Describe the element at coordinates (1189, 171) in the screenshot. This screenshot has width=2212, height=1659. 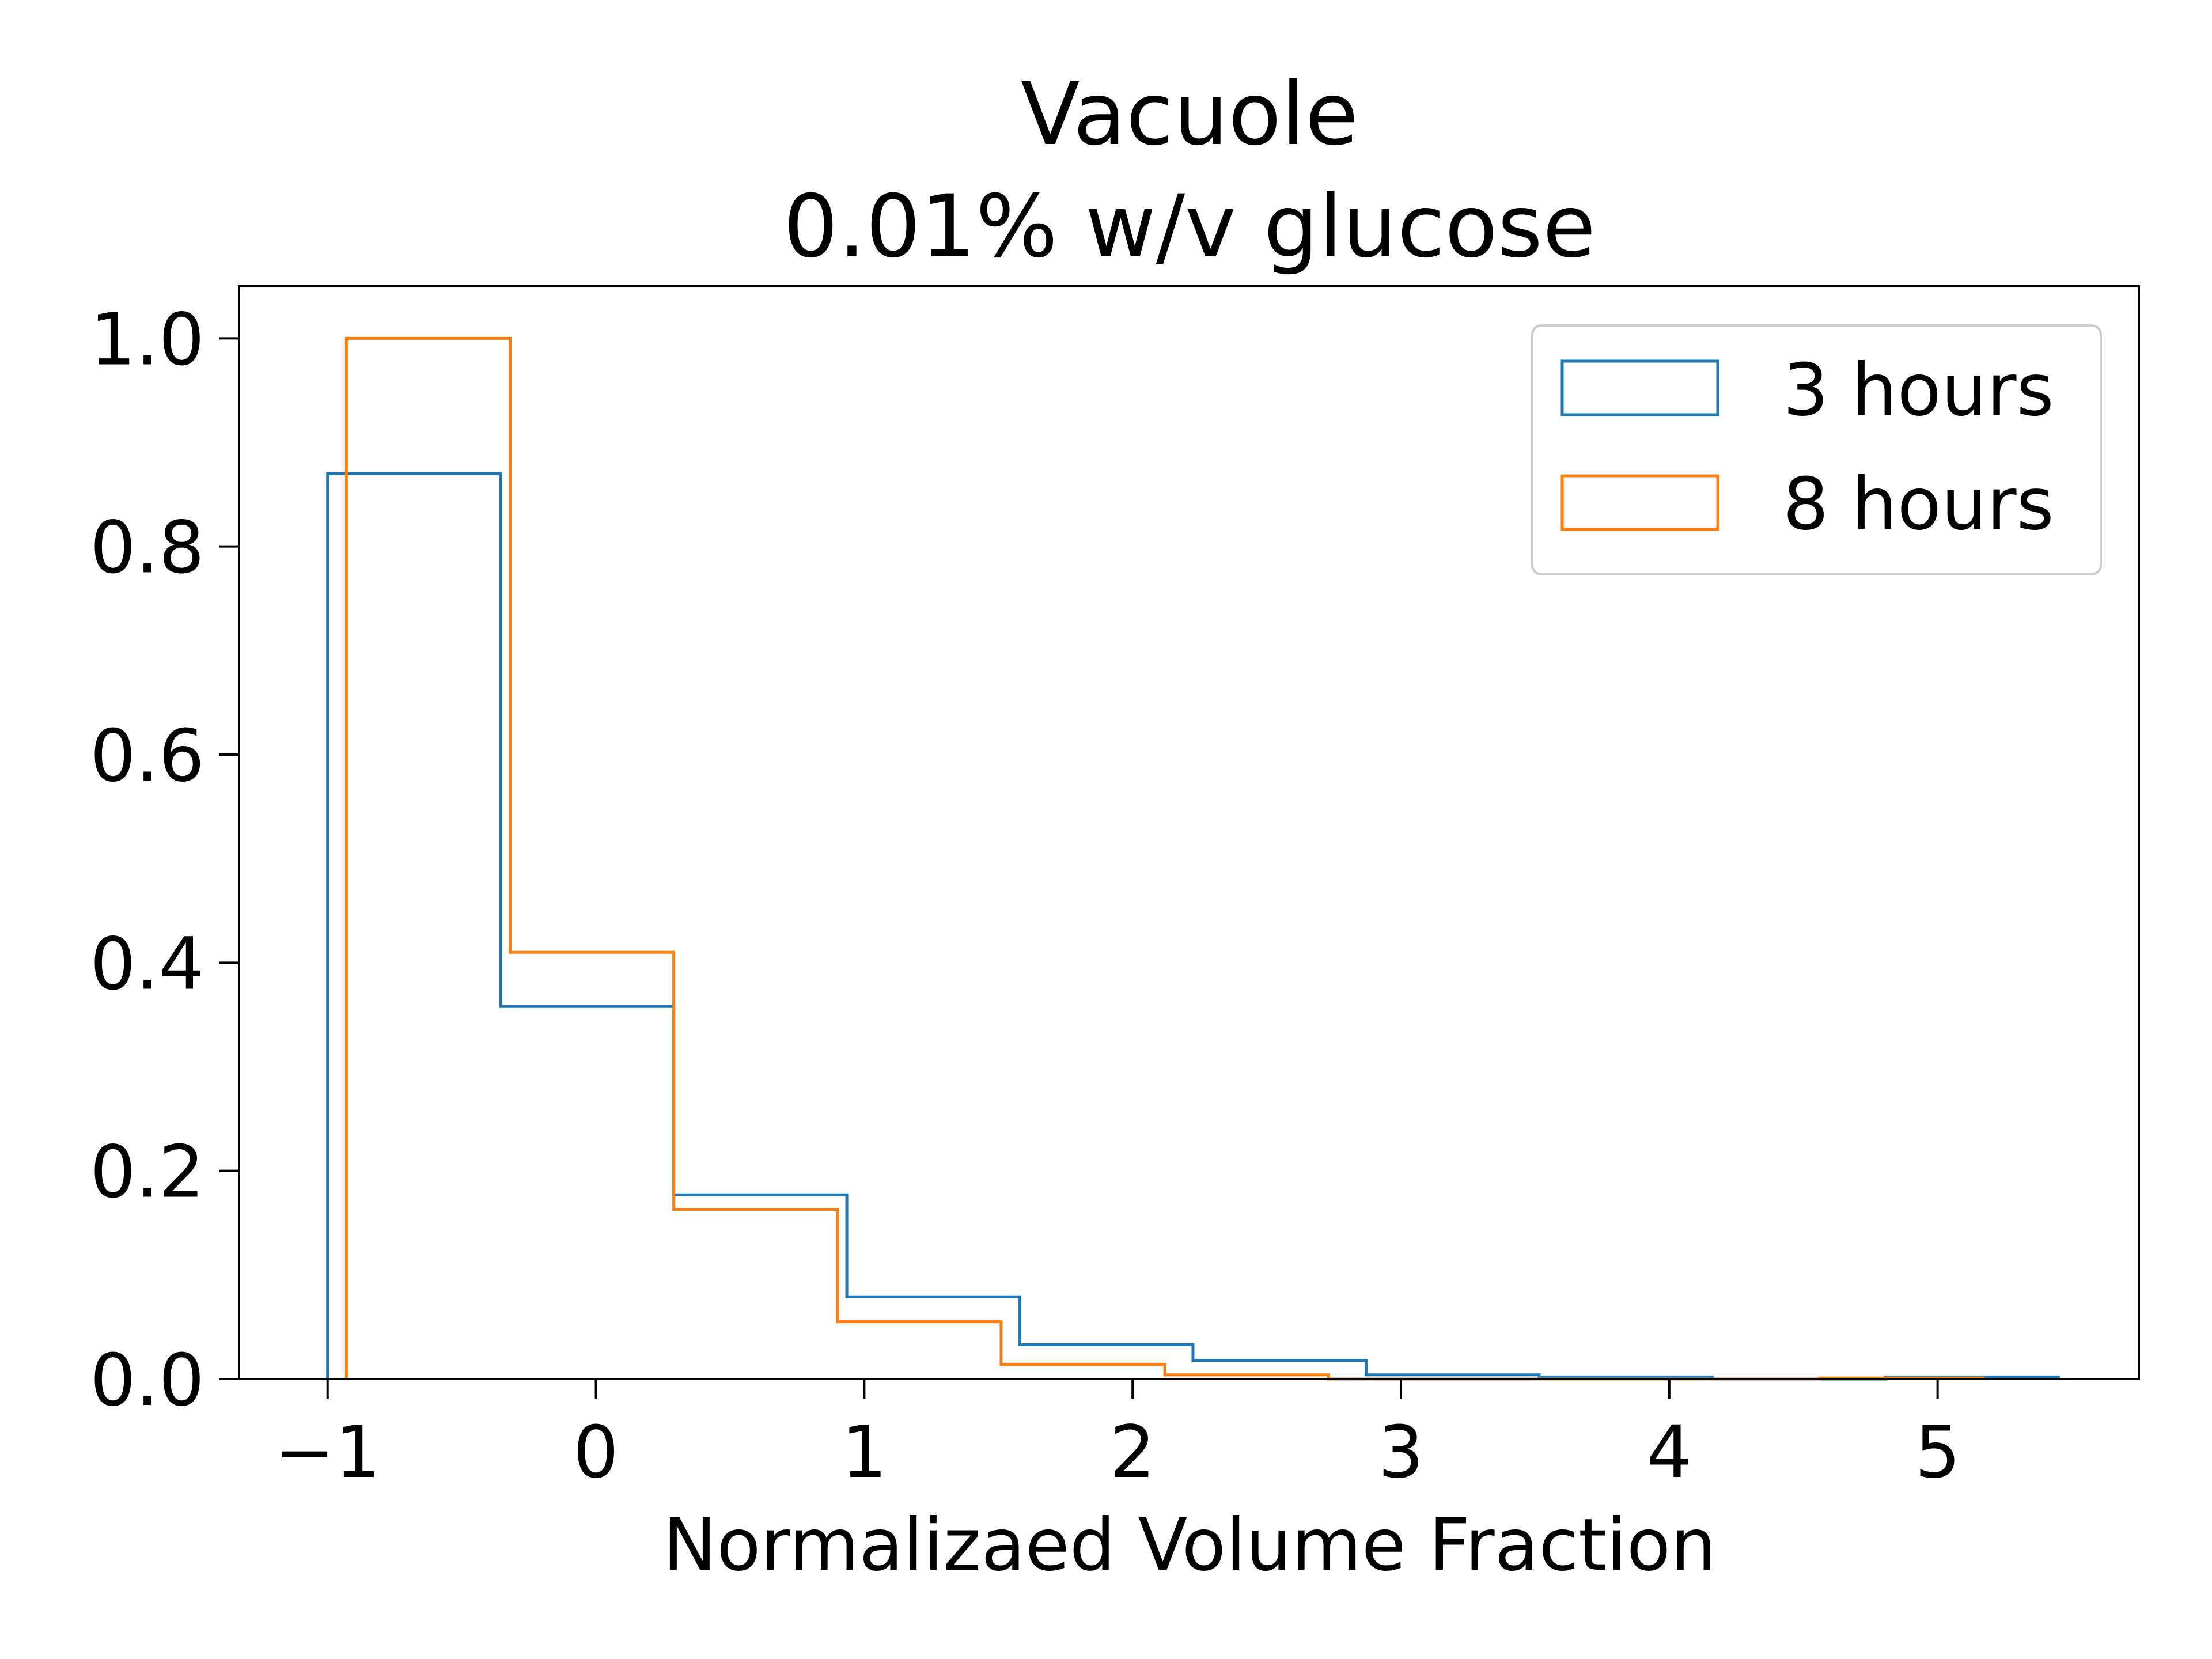
I see `chart-title: Vacuole 0.01% w/v glucose` at that location.